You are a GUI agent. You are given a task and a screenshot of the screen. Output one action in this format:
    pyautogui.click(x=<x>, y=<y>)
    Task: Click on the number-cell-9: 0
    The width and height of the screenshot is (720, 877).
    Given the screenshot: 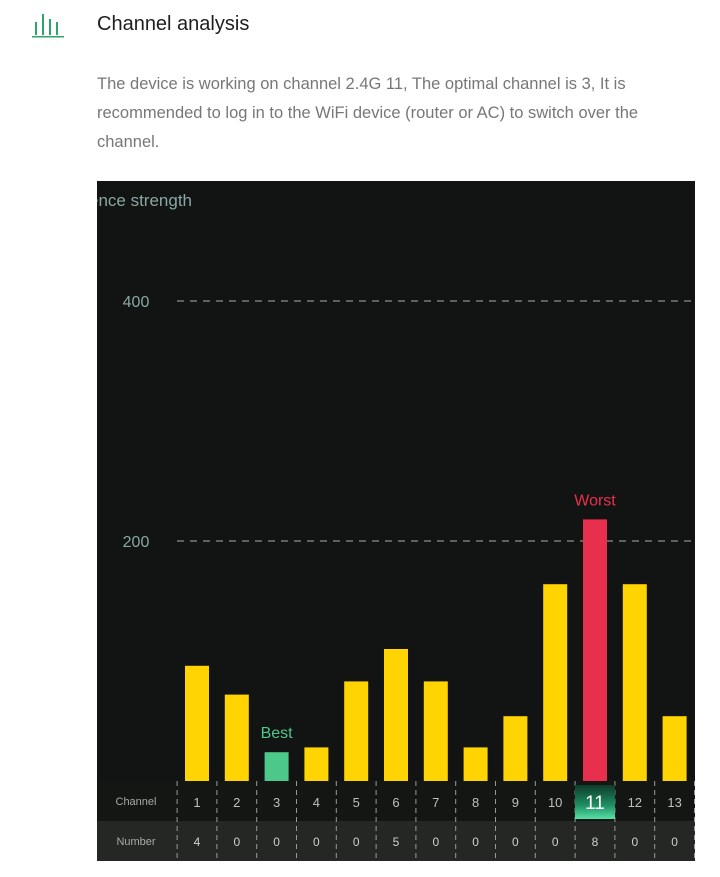 What is the action you would take?
    pyautogui.click(x=515, y=842)
    